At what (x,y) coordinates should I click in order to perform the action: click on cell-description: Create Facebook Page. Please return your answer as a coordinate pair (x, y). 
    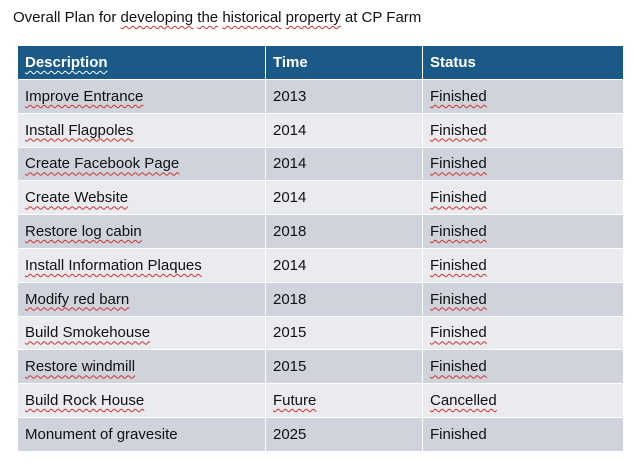
    Looking at the image, I should click on (141, 164).